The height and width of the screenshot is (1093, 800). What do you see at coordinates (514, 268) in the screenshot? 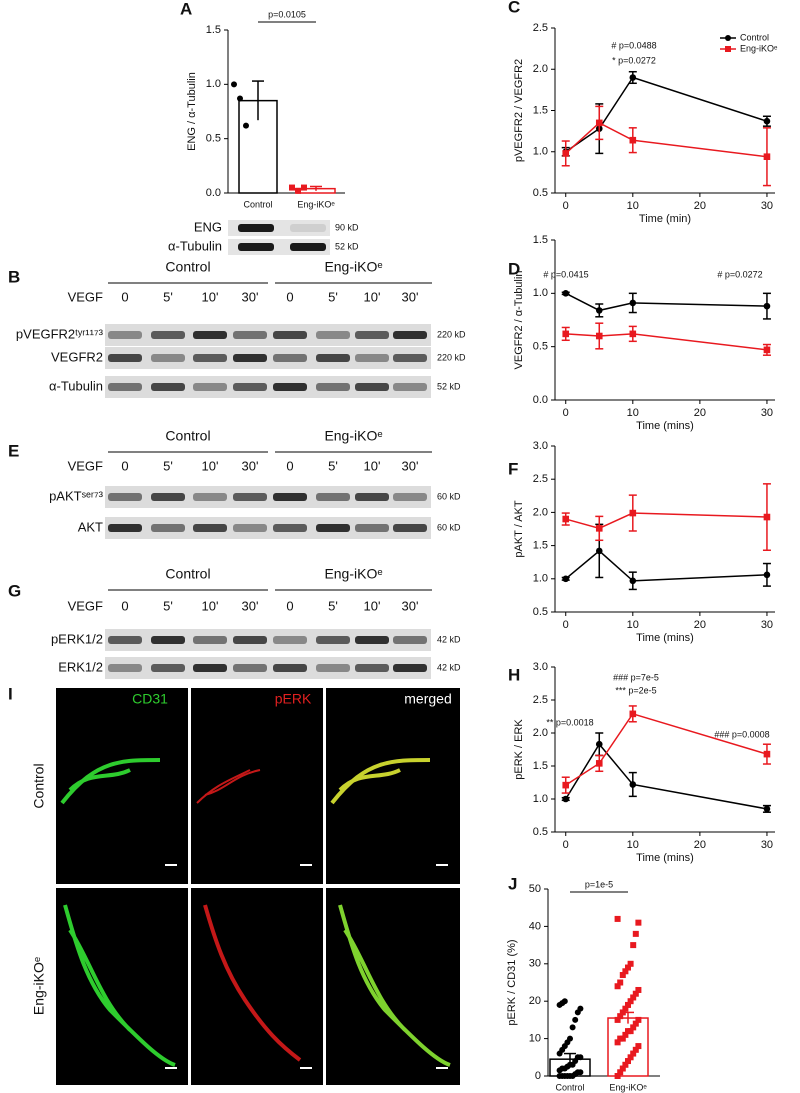
I see `panel-letter: D` at bounding box center [514, 268].